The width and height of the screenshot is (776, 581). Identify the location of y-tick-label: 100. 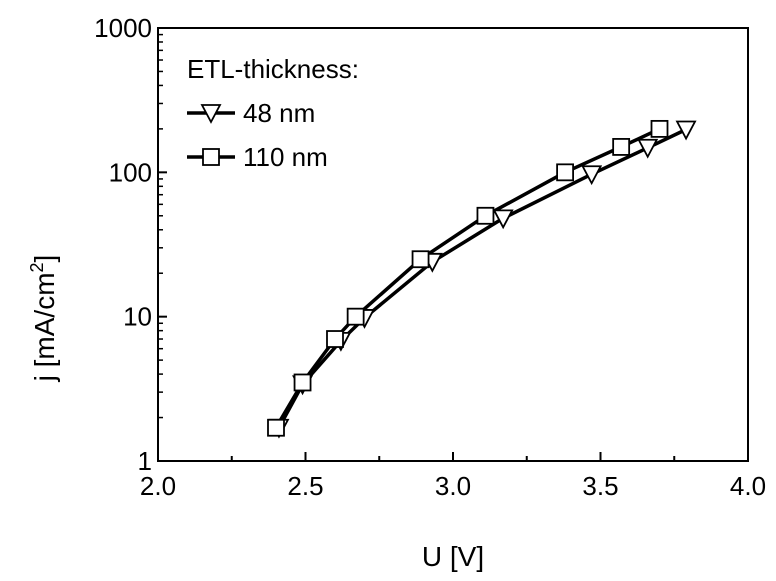
(130, 172).